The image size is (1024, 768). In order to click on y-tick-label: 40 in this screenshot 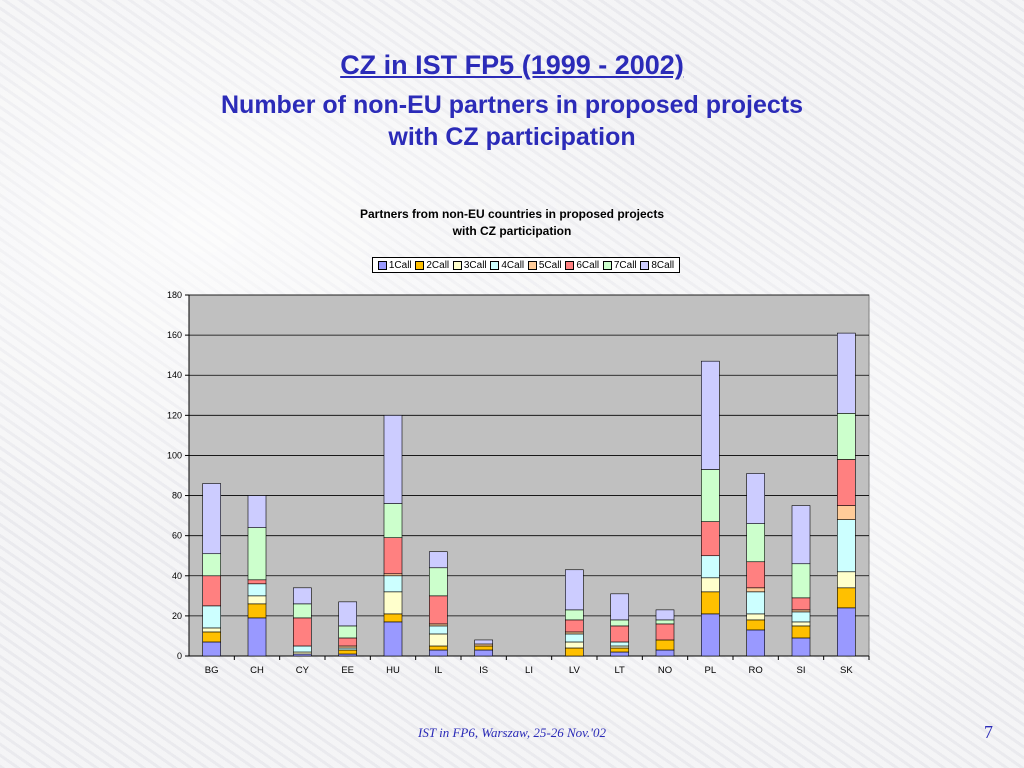, I will do `click(177, 576)`.